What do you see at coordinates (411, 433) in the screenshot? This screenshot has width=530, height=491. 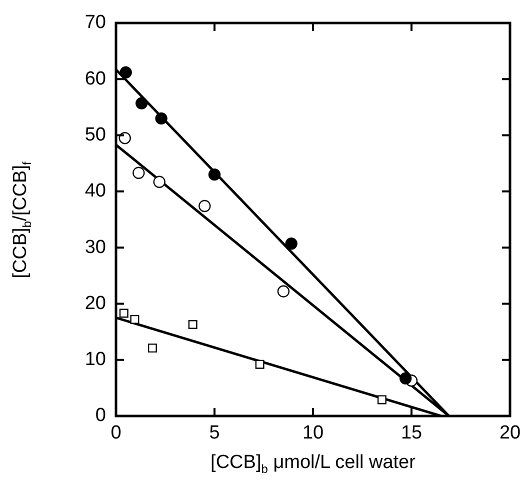 I see `x-tick-label: 15` at bounding box center [411, 433].